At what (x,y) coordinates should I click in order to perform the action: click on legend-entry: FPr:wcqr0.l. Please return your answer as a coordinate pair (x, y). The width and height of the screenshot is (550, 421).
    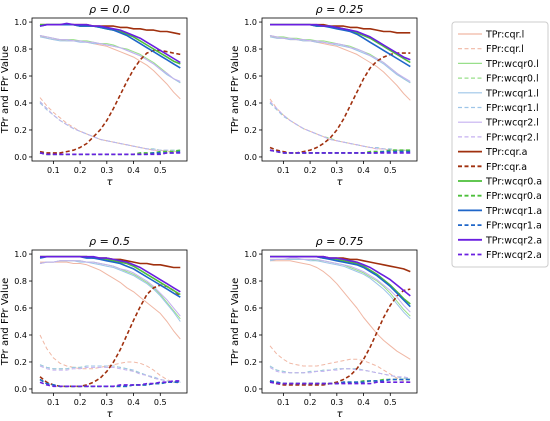
    Looking at the image, I should click on (498, 79).